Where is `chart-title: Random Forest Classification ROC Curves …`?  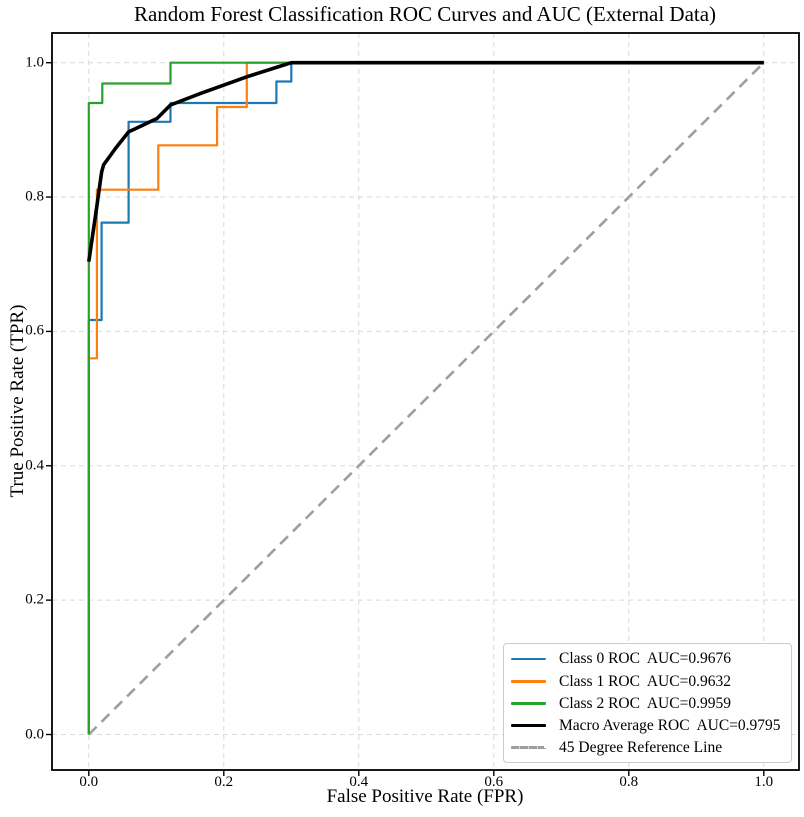
chart-title: Random Forest Classification ROC Curves … is located at coordinates (425, 14).